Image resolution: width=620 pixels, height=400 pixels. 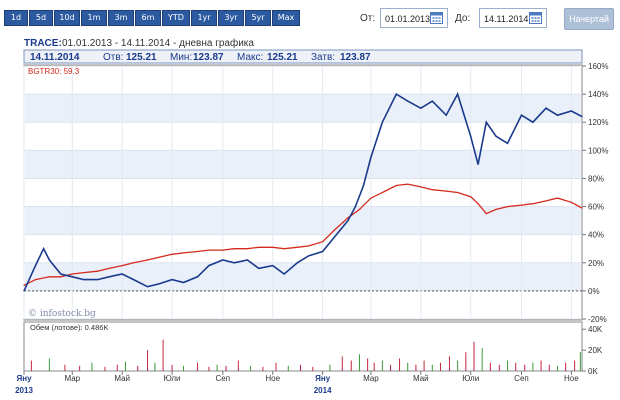 I want to click on range-6m-button: 6m, so click(x=148, y=18).